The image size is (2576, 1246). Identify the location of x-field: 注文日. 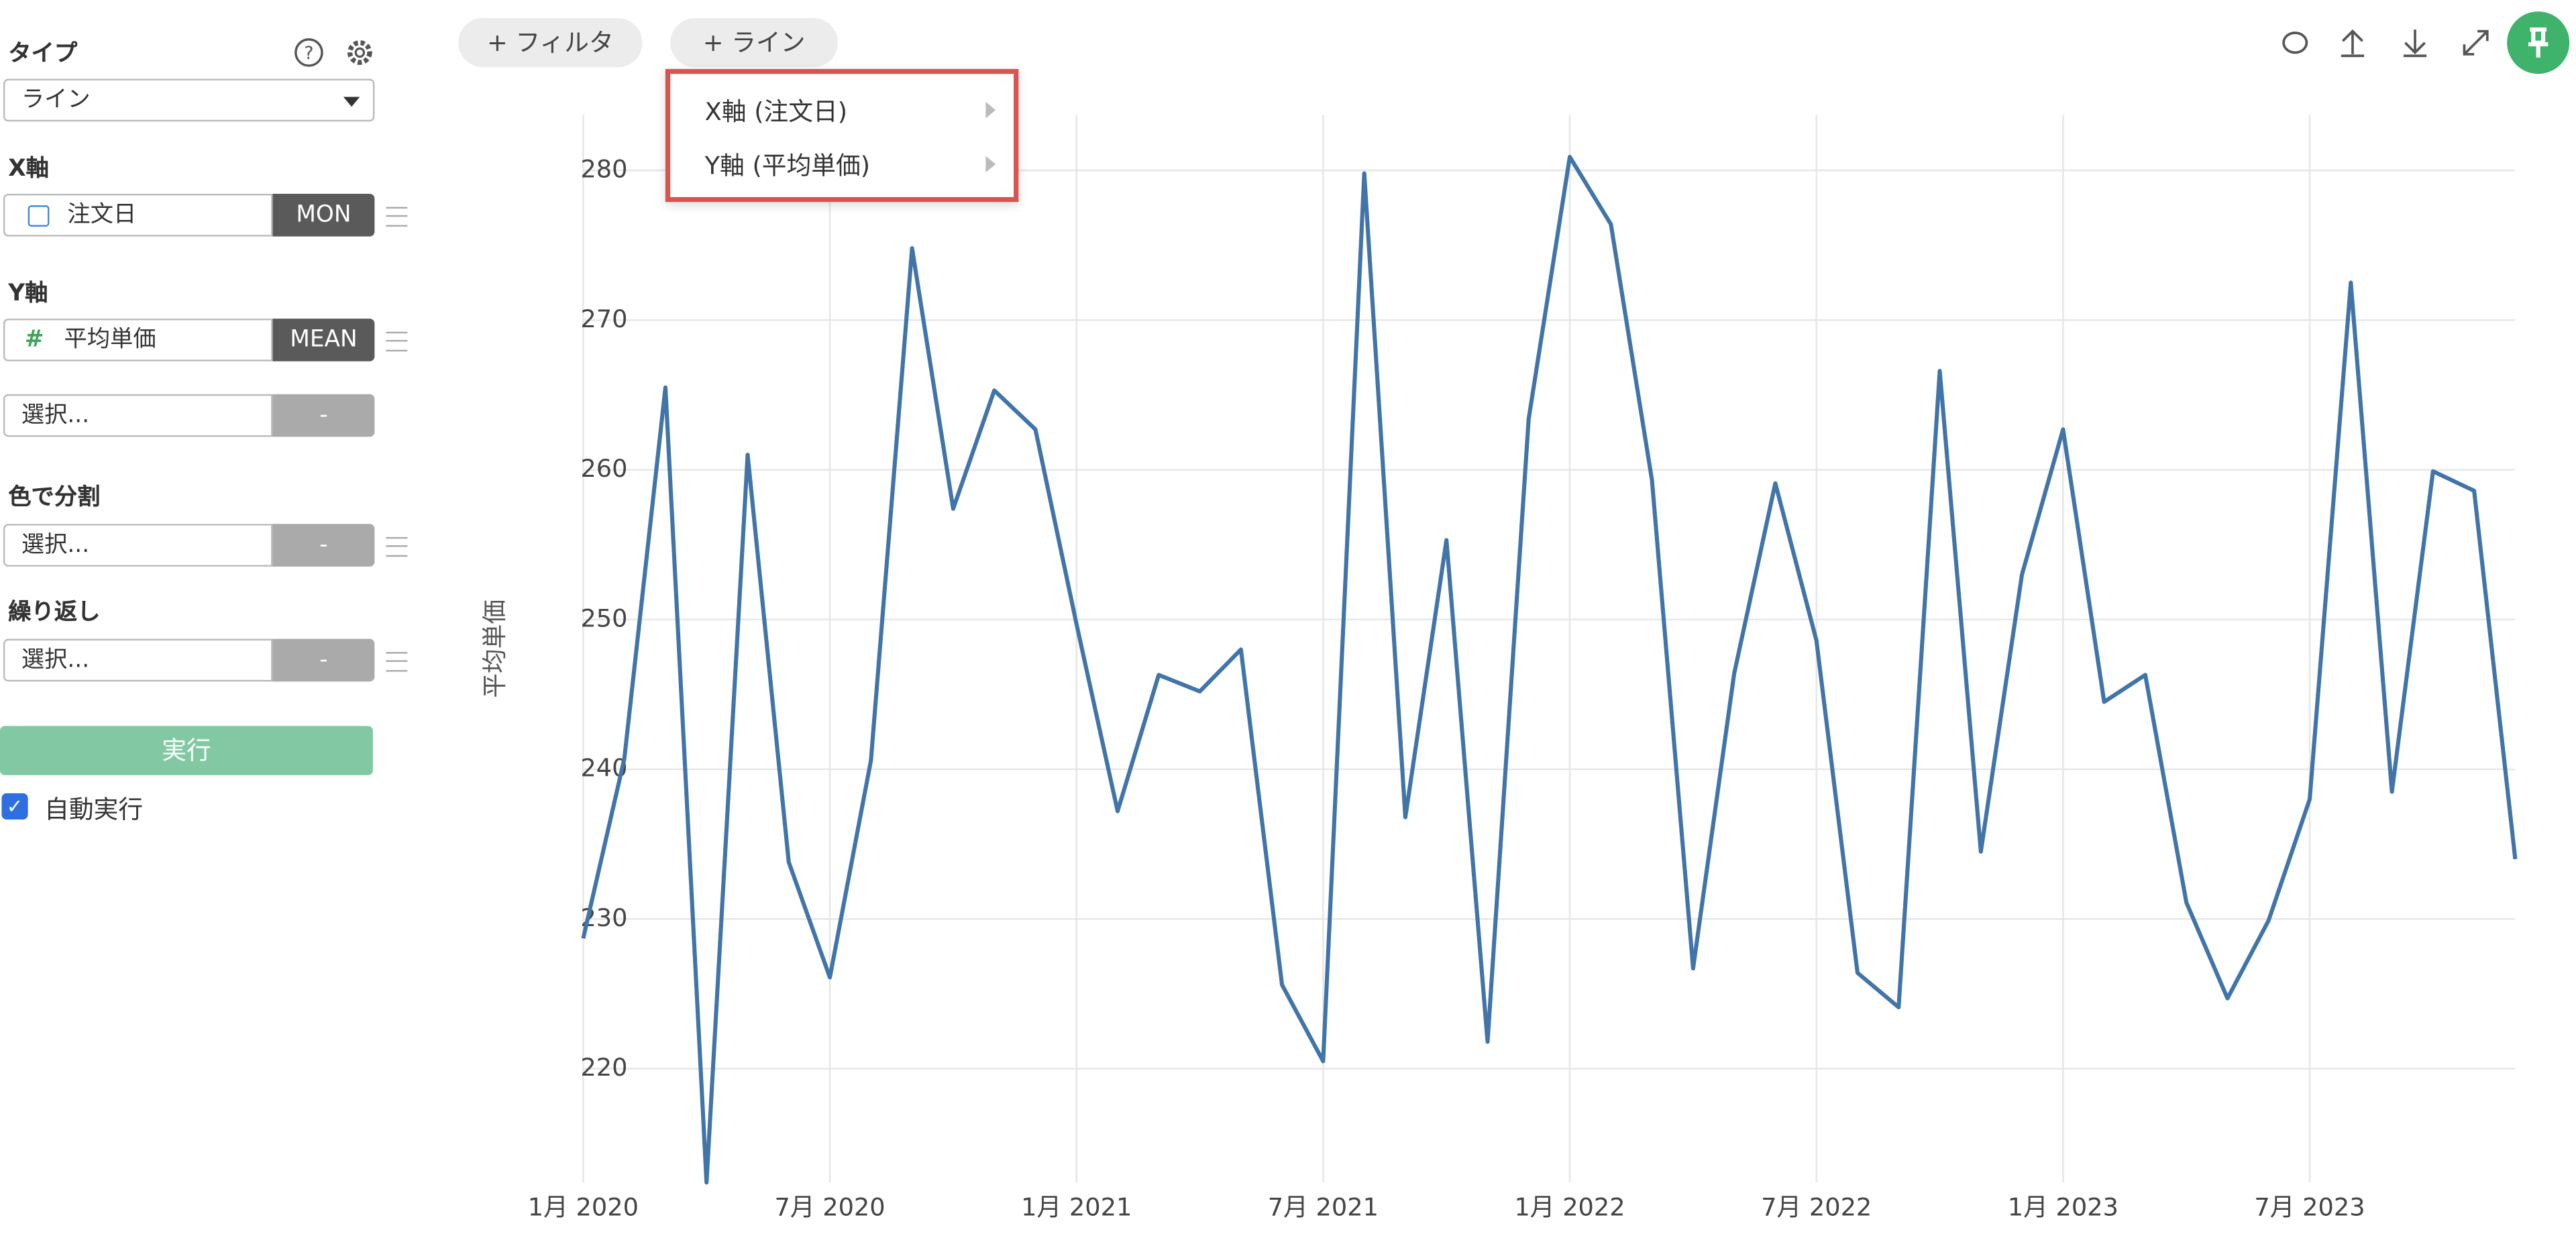
(138, 215).